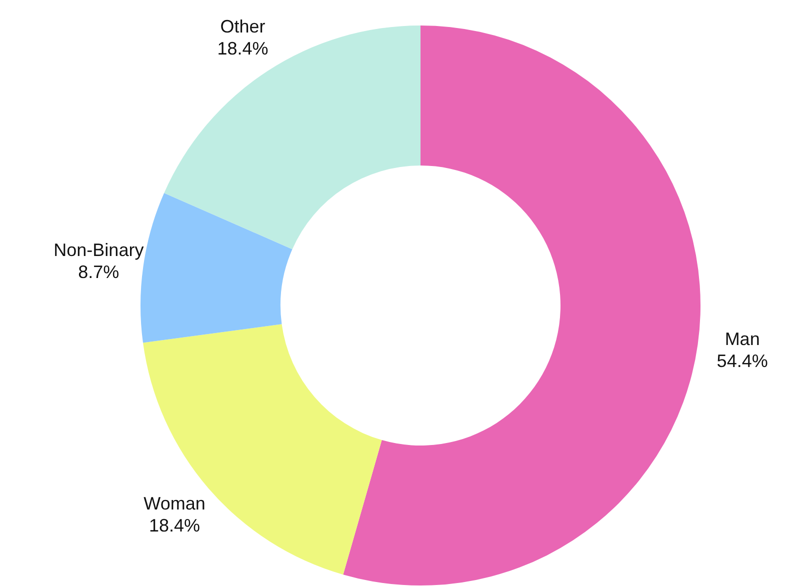  I want to click on slice-label: Other, so click(243, 26).